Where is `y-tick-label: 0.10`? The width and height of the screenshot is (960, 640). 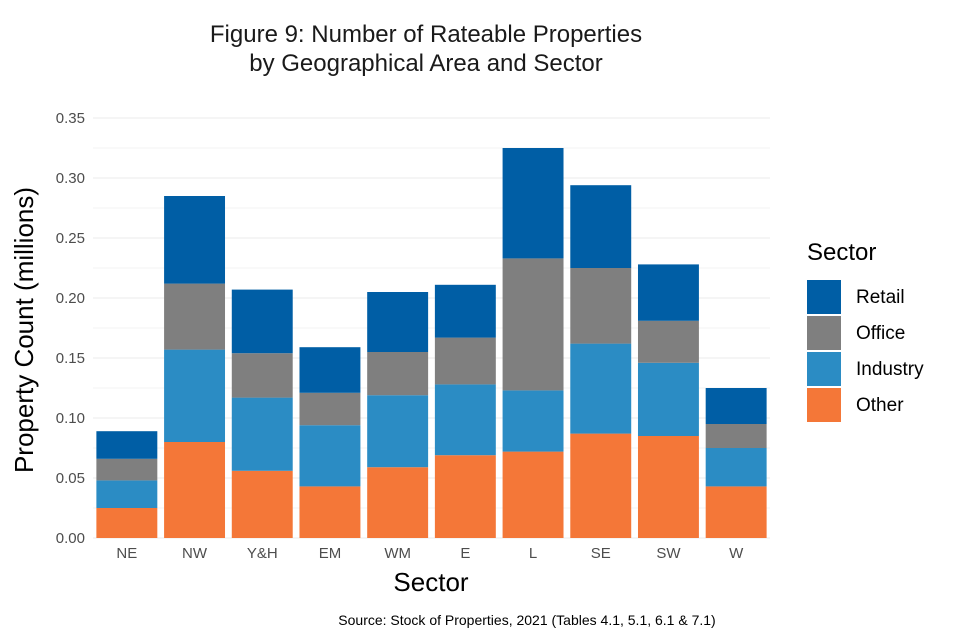 y-tick-label: 0.10 is located at coordinates (70, 418).